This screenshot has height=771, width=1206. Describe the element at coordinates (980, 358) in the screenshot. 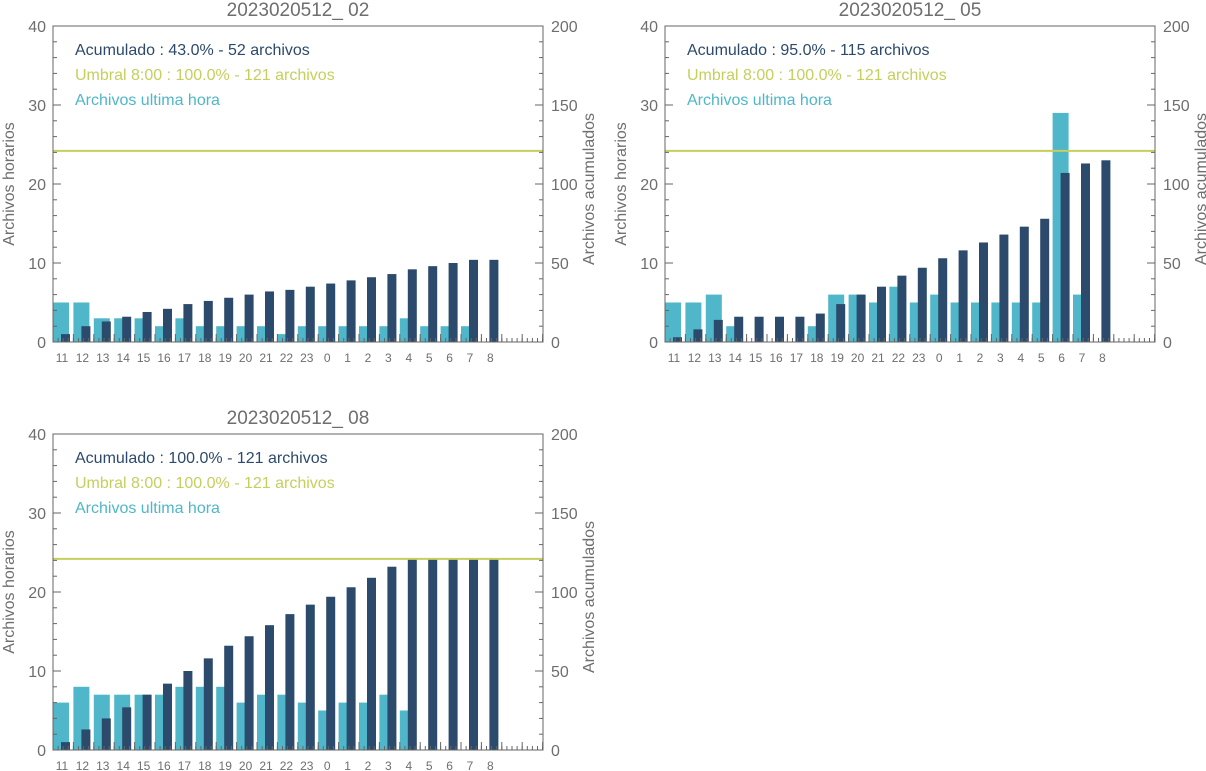

I see `x-tick-label: 2` at that location.